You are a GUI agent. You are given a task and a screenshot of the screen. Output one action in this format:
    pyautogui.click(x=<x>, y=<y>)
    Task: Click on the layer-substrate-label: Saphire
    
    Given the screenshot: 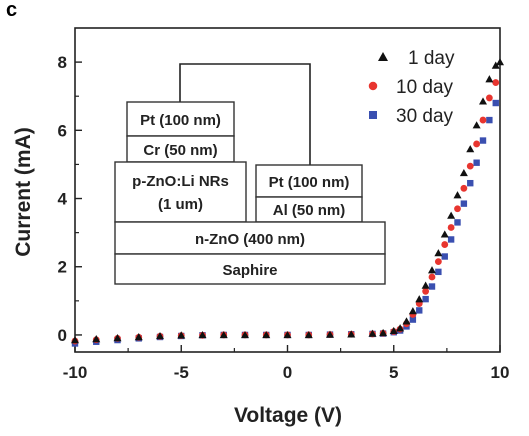 What is the action you would take?
    pyautogui.click(x=249, y=270)
    